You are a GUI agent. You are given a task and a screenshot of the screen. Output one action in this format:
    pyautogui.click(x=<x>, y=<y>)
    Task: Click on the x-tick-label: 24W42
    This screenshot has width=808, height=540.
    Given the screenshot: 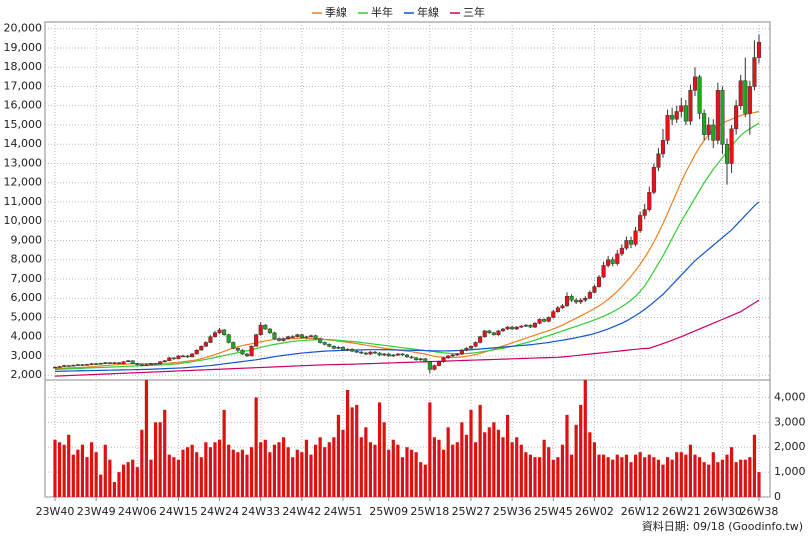 What is the action you would take?
    pyautogui.click(x=301, y=511)
    